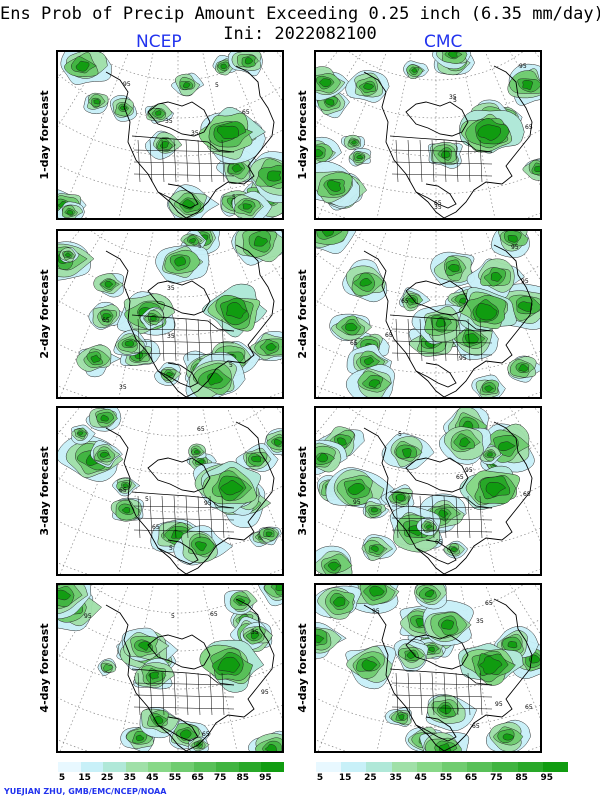 This screenshot has height=800, width=600. I want to click on row-label-1day-left: 1-day forecast, so click(44, 135).